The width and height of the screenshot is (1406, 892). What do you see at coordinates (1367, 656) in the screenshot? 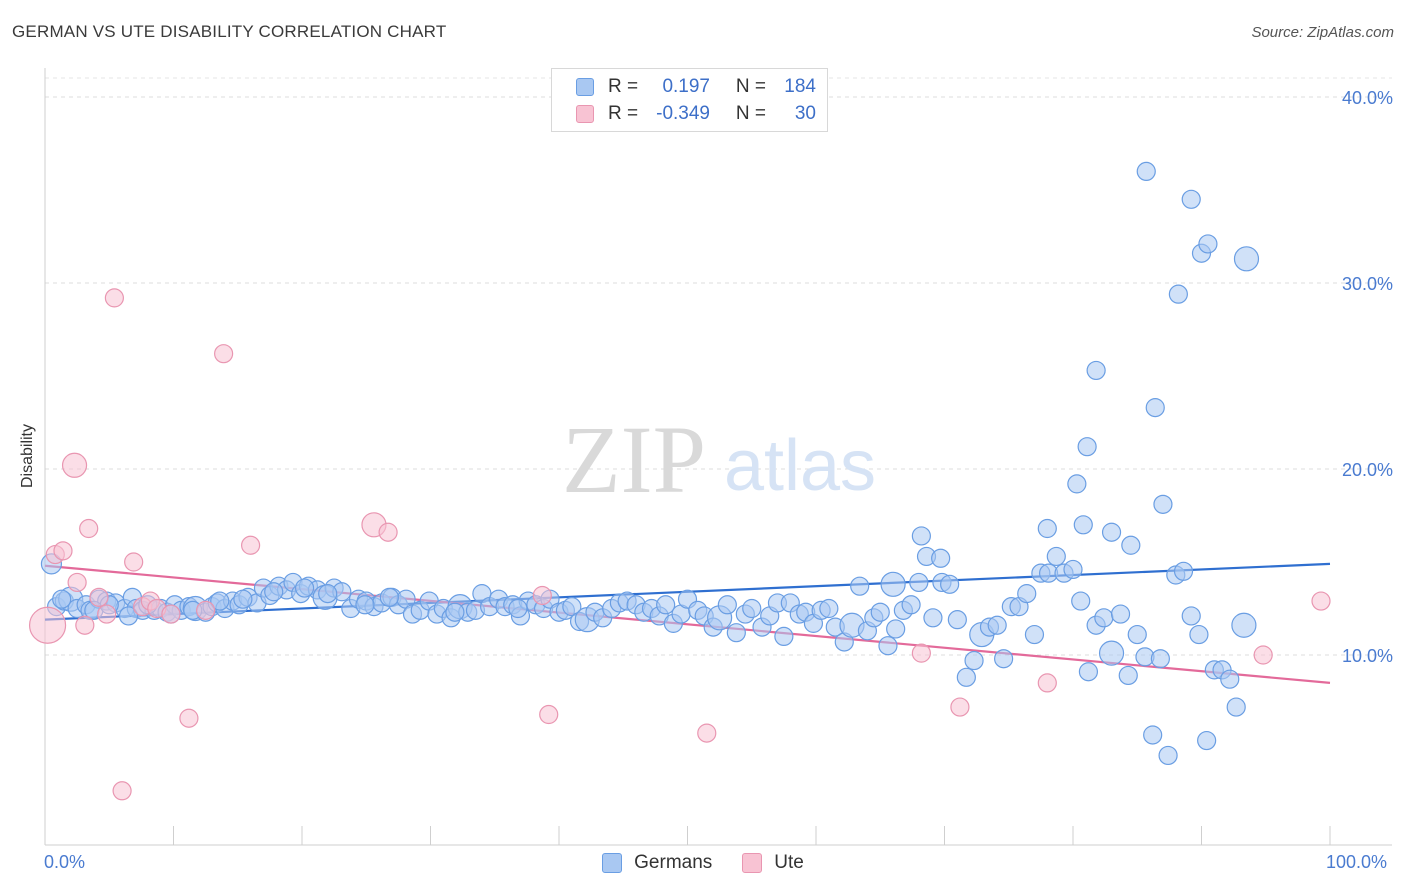
I see `y-tick-label: 10.0%` at bounding box center [1367, 656].